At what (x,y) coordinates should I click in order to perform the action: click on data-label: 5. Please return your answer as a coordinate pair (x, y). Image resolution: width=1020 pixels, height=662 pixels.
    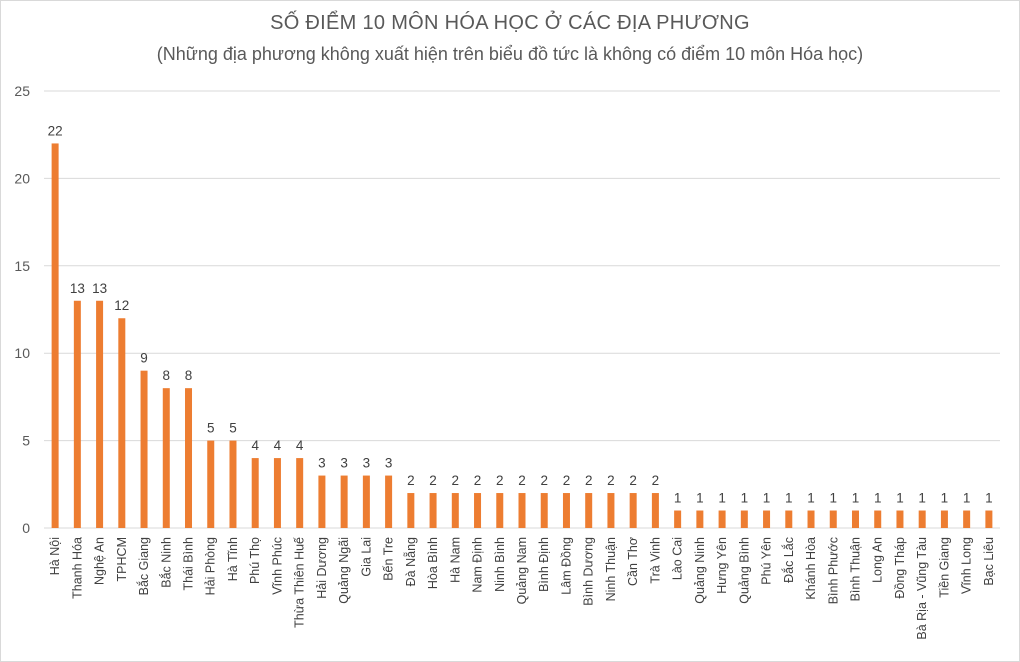
    Looking at the image, I should click on (233, 428).